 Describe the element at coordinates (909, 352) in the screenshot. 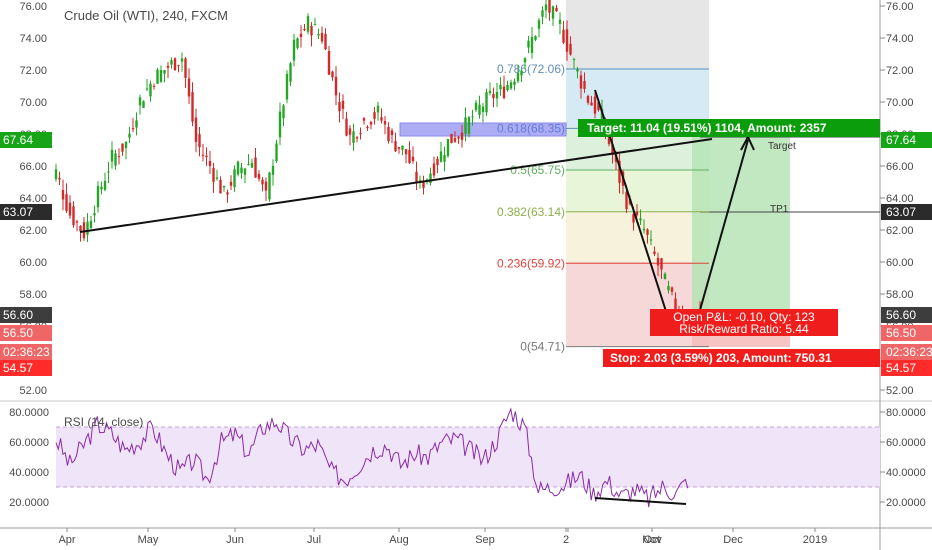

I see `price-label-text: 02:36:23` at that location.